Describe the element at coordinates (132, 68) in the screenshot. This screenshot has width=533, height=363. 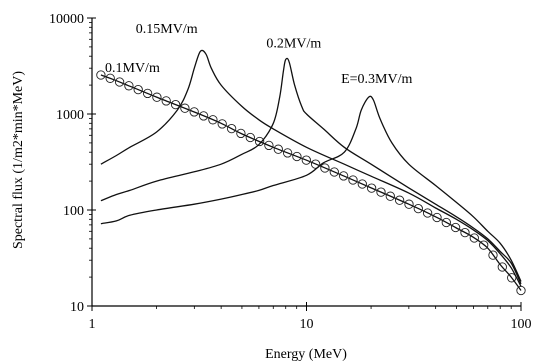
I see `curve-label: 0.1MV/m` at that location.